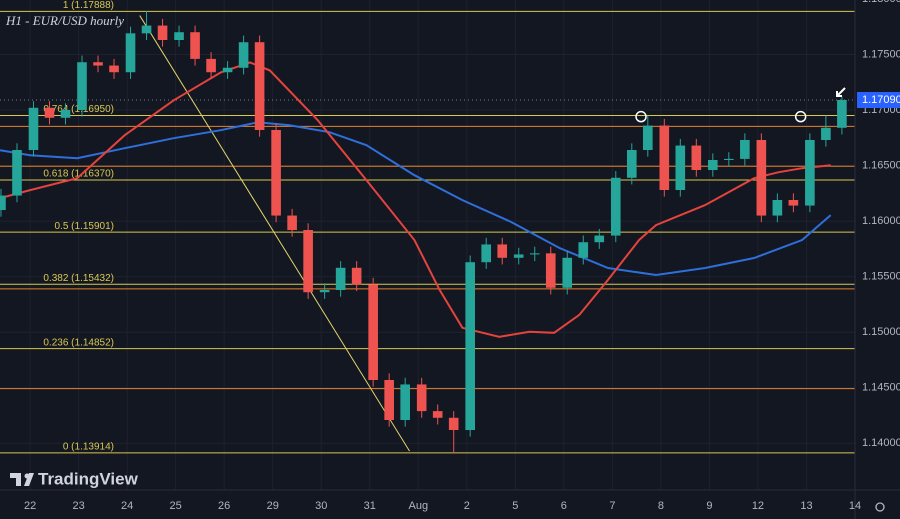  Describe the element at coordinates (709, 506) in the screenshot. I see `x-tick-label: 9` at that location.